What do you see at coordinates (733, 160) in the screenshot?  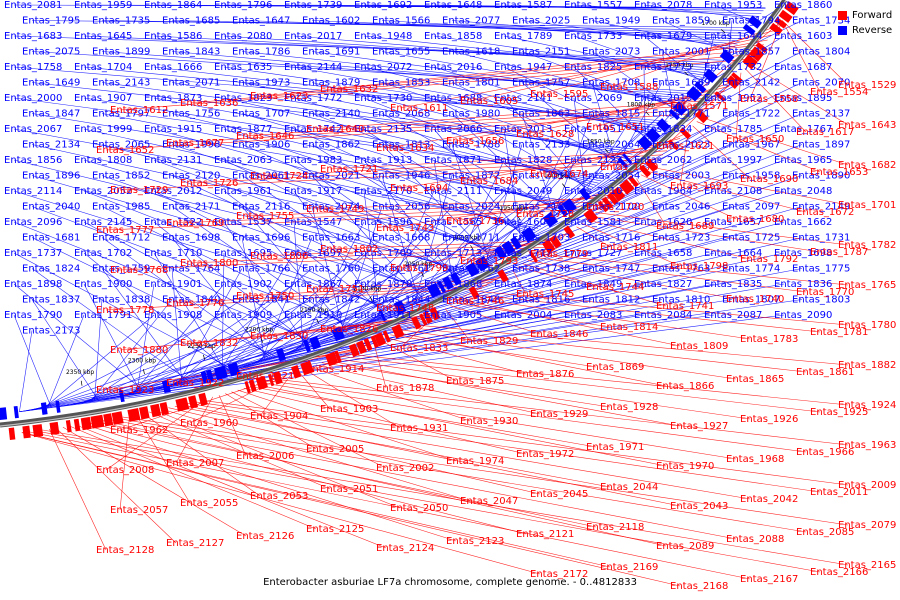 I see `gene-label: Entas_1997` at bounding box center [733, 160].